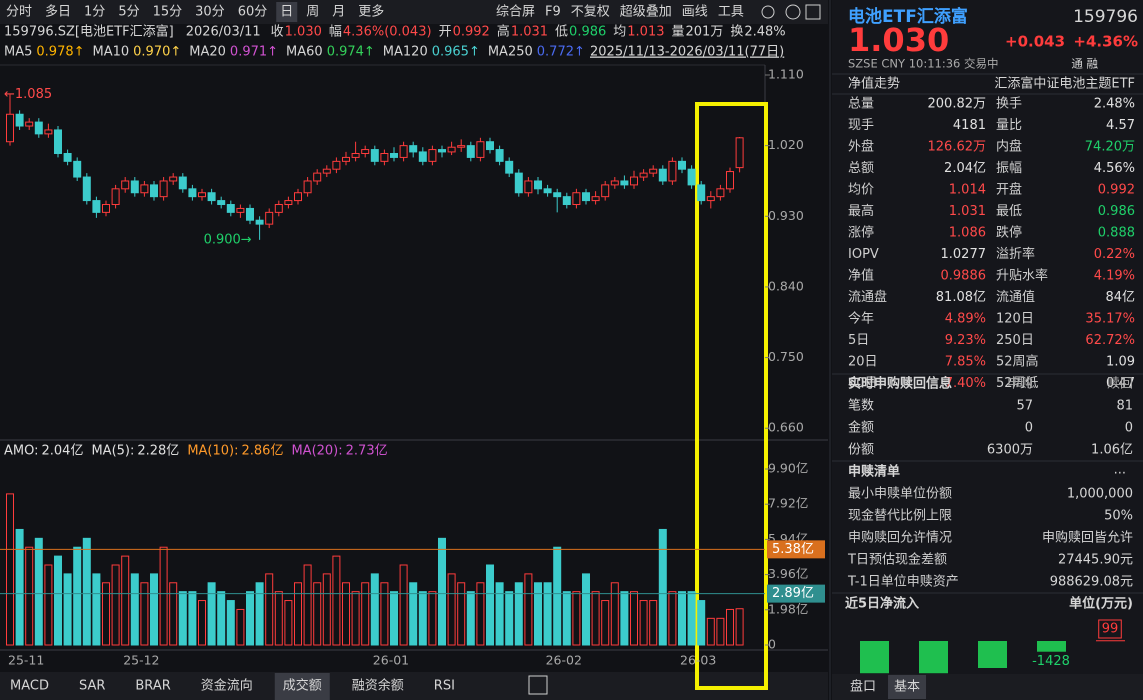 The width and height of the screenshot is (1143, 700). I want to click on toolbar-tab: 分时, so click(19, 12).